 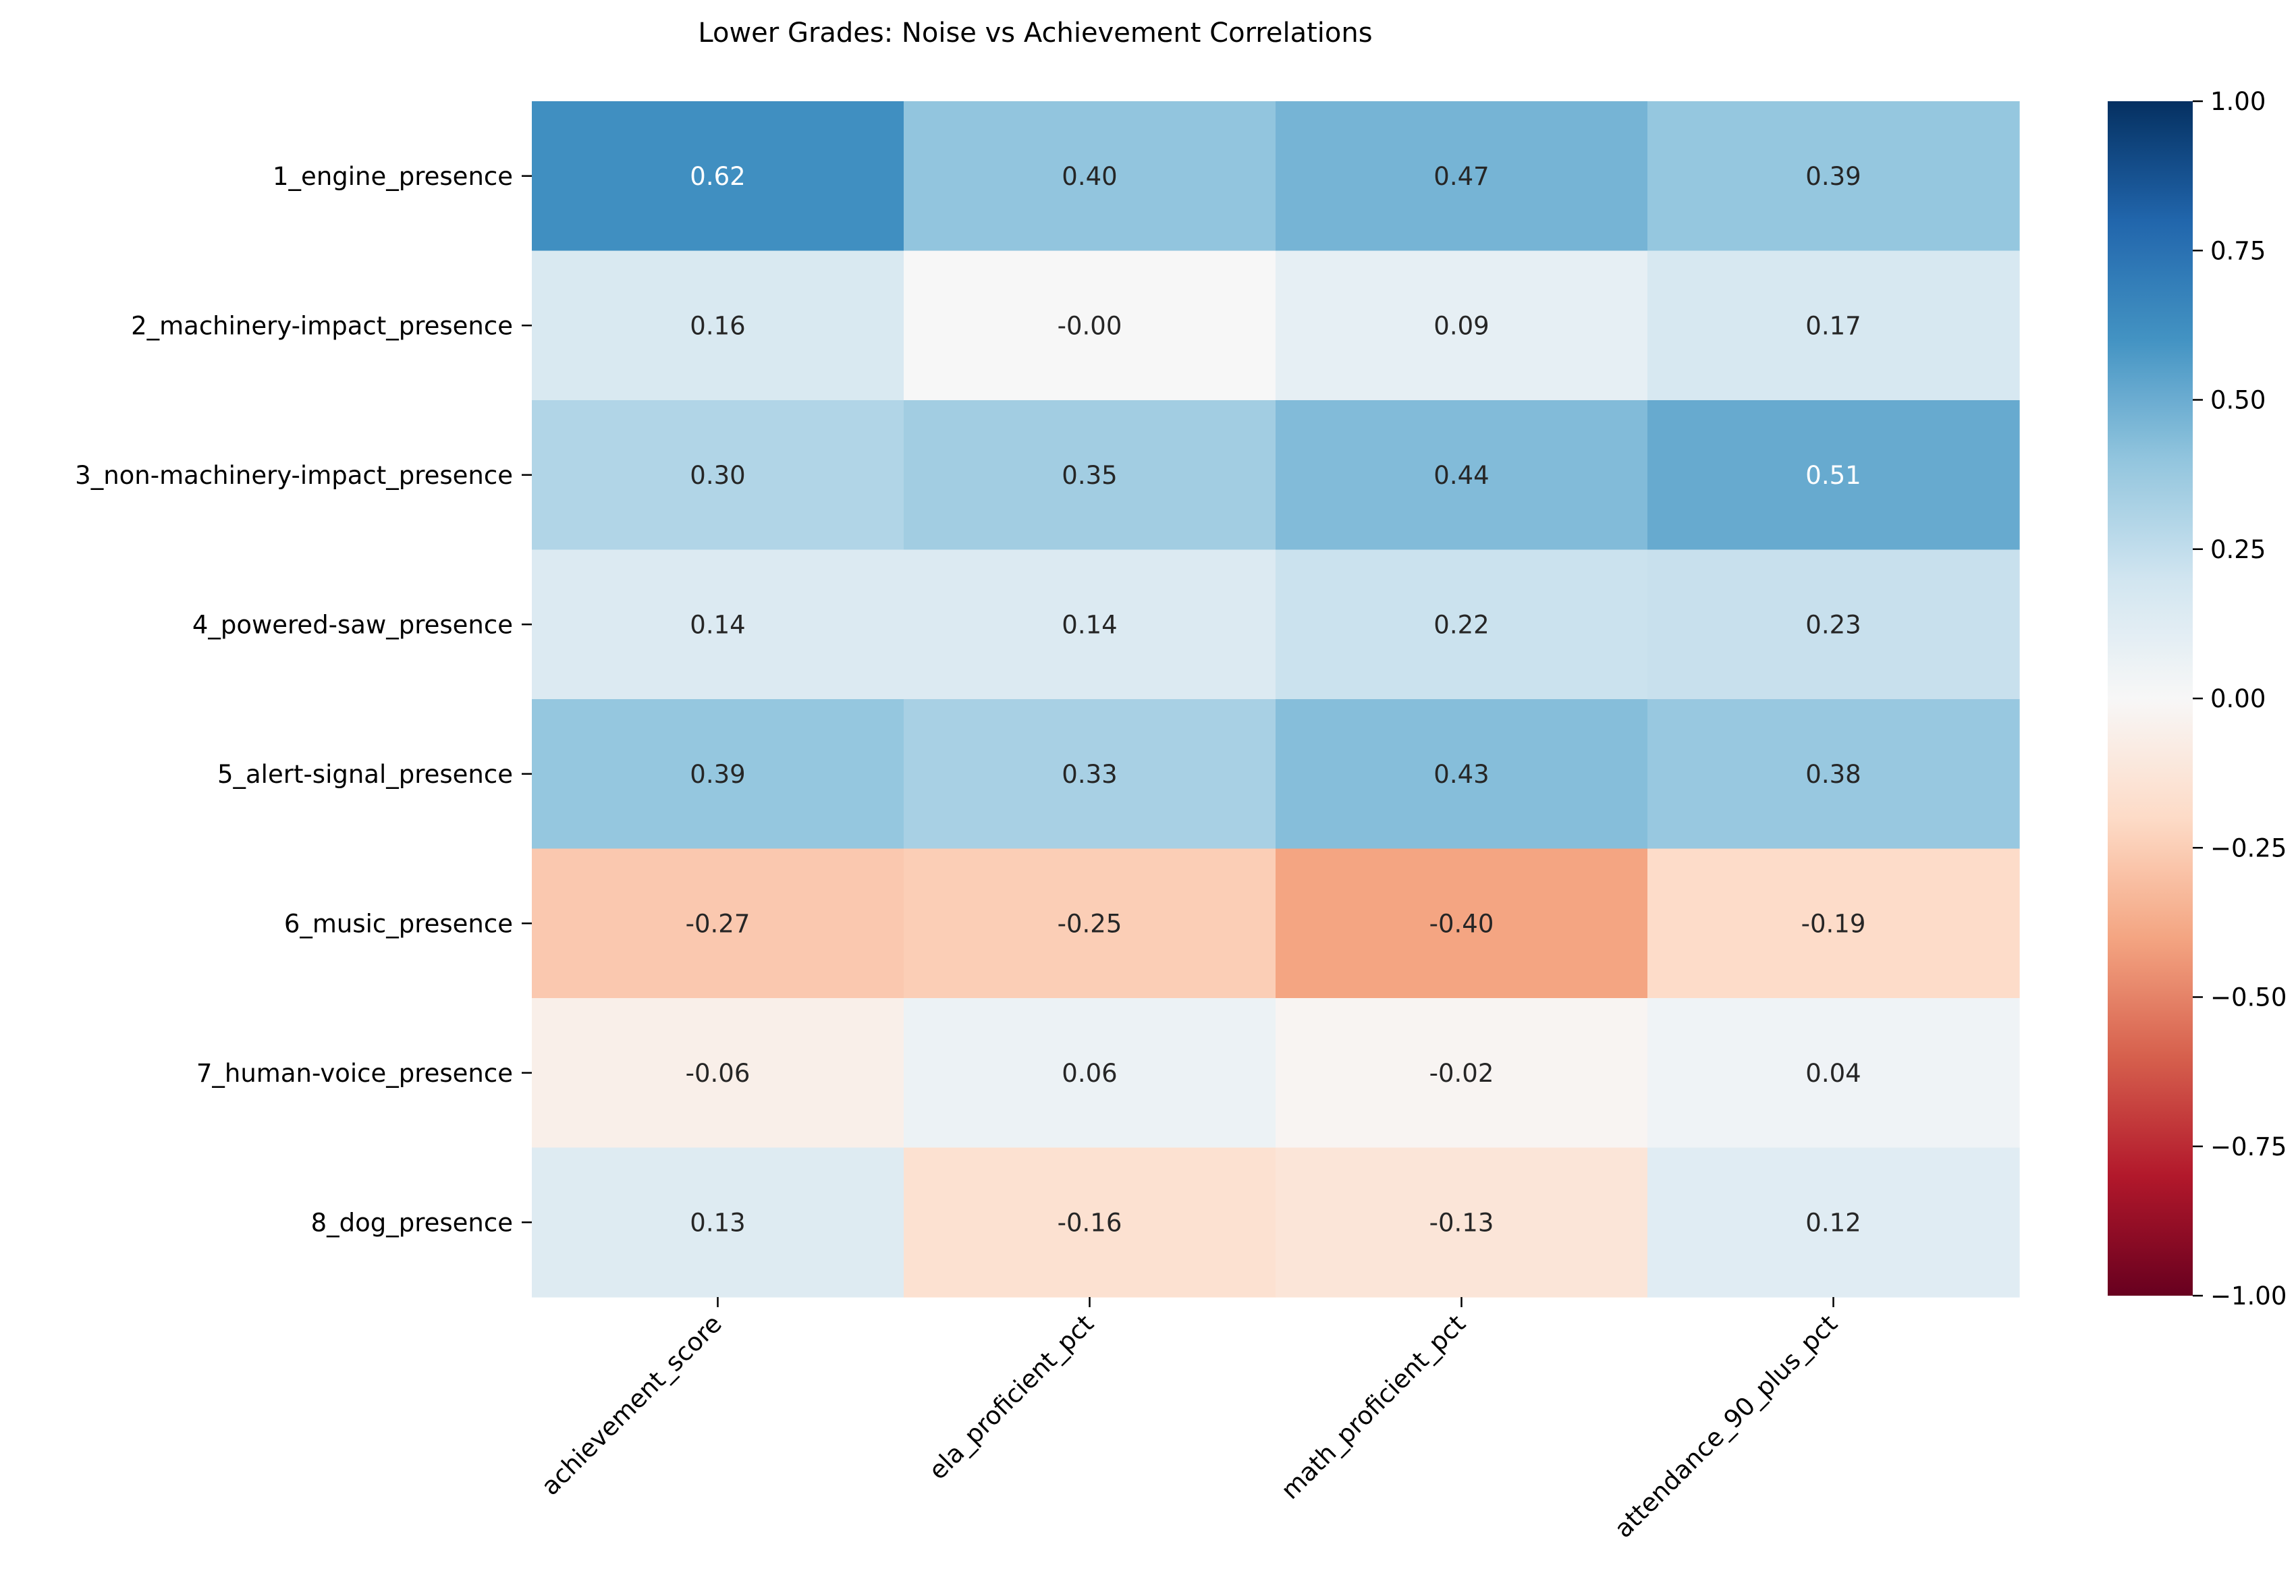 I want to click on cell-value-label: -0.25, so click(x=1090, y=923).